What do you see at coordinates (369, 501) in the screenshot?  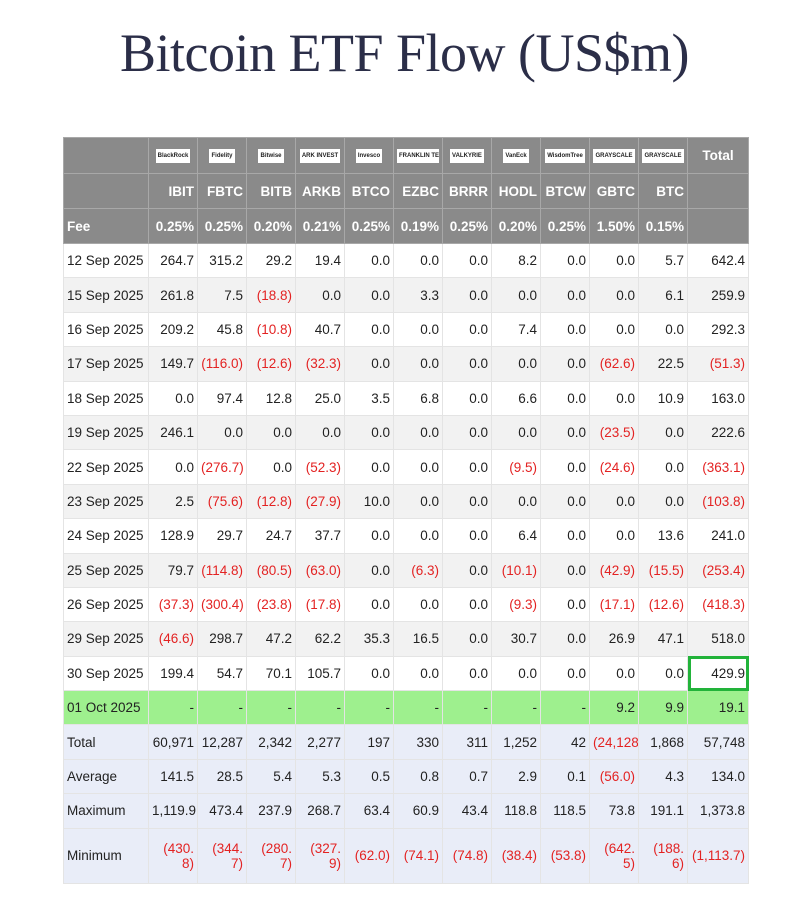 I see `flow-value: 10.0` at bounding box center [369, 501].